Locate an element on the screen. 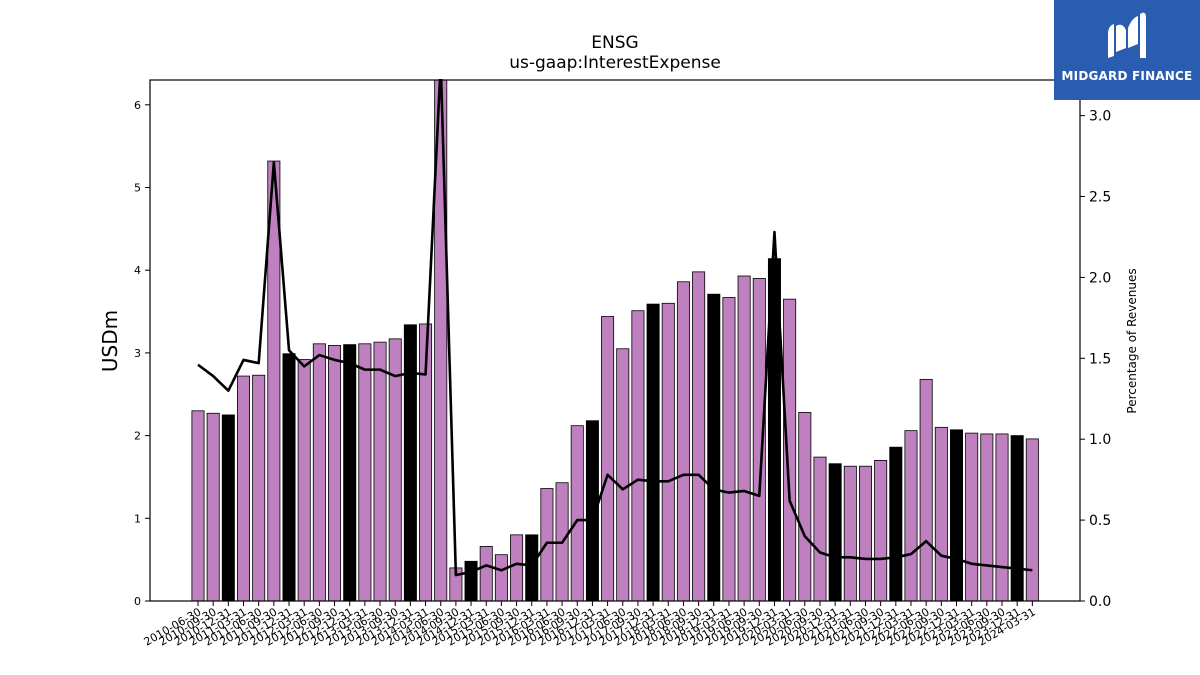  chart-title: ENSG is located at coordinates (615, 43).